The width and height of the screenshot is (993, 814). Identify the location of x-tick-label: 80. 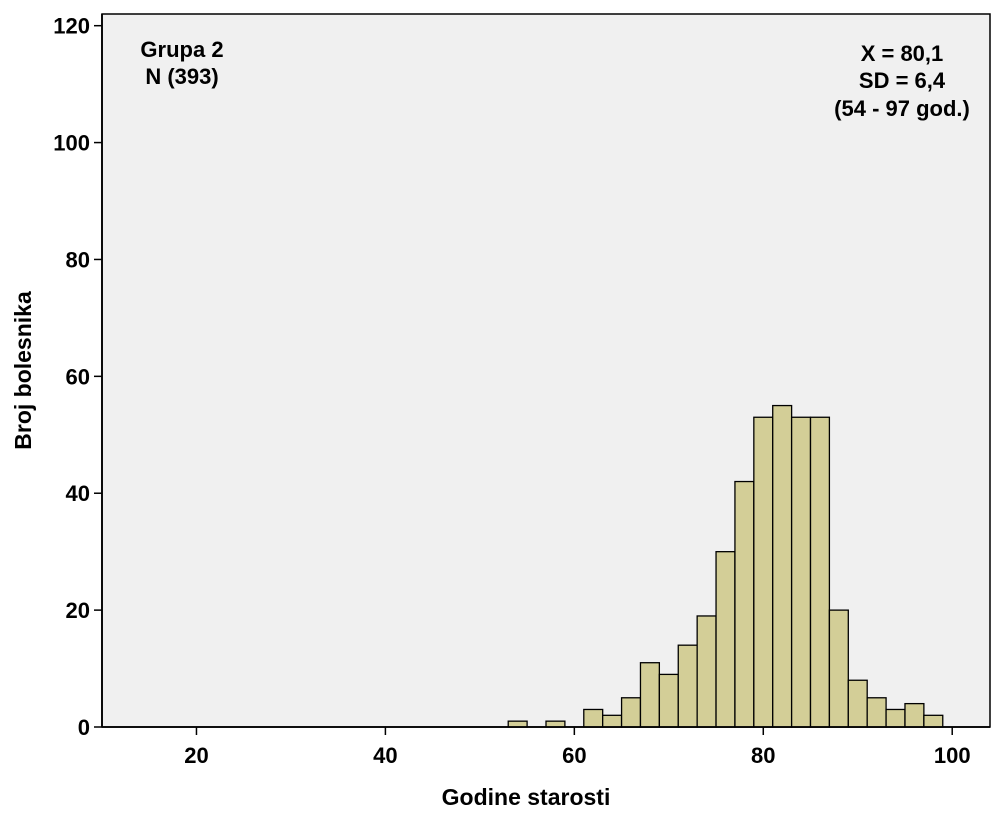
(763, 755).